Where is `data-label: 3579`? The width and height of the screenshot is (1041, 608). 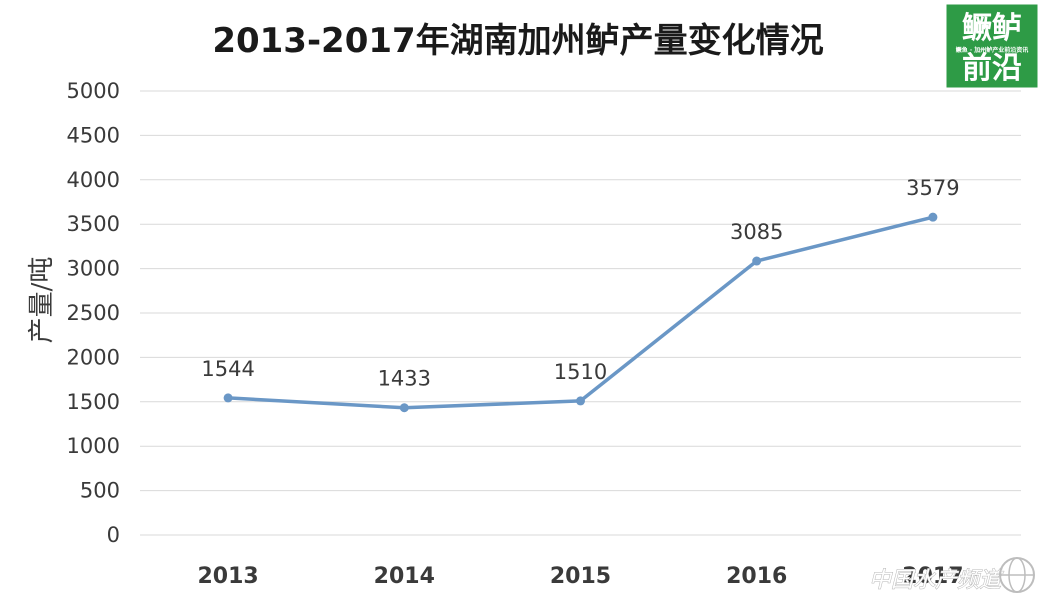 data-label: 3579 is located at coordinates (932, 188).